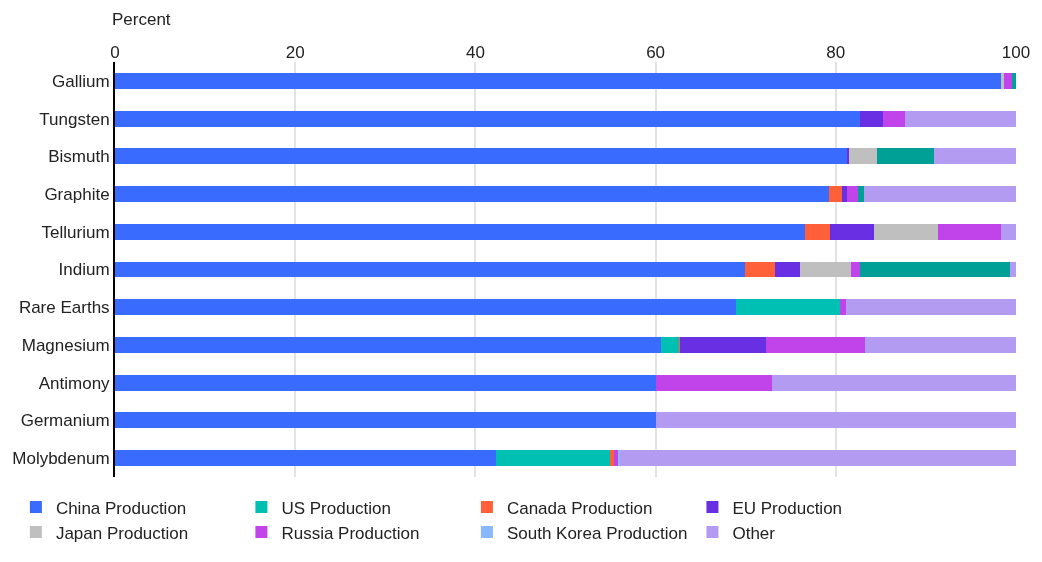 This screenshot has width=1042, height=562. What do you see at coordinates (295, 52) in the screenshot?
I see `x-tick-label: 20` at bounding box center [295, 52].